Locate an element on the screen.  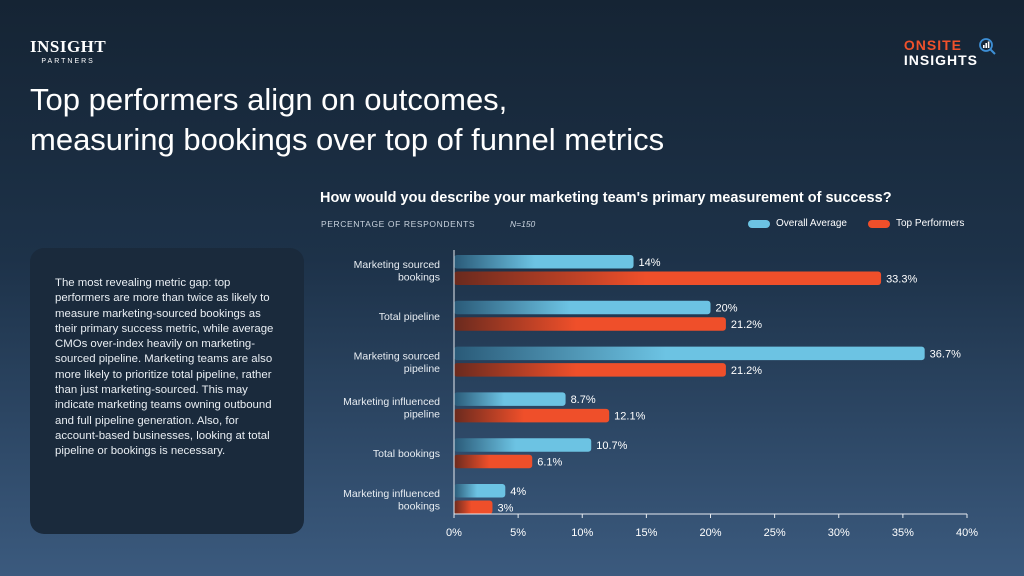
data-label-overall-4: 10.7% is located at coordinates (611, 446).